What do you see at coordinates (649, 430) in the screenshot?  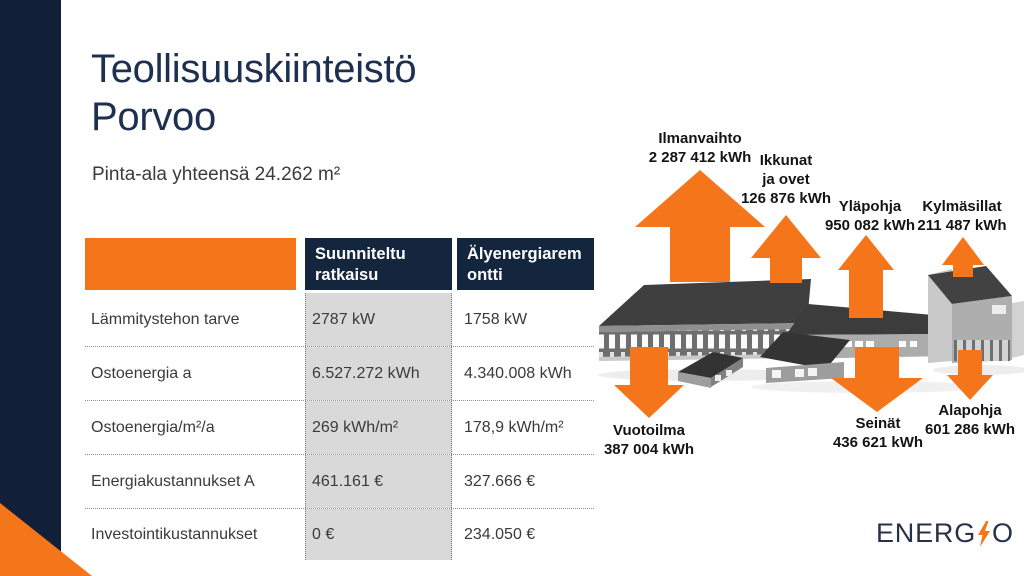 I see `loss-name: Vuotoilma` at bounding box center [649, 430].